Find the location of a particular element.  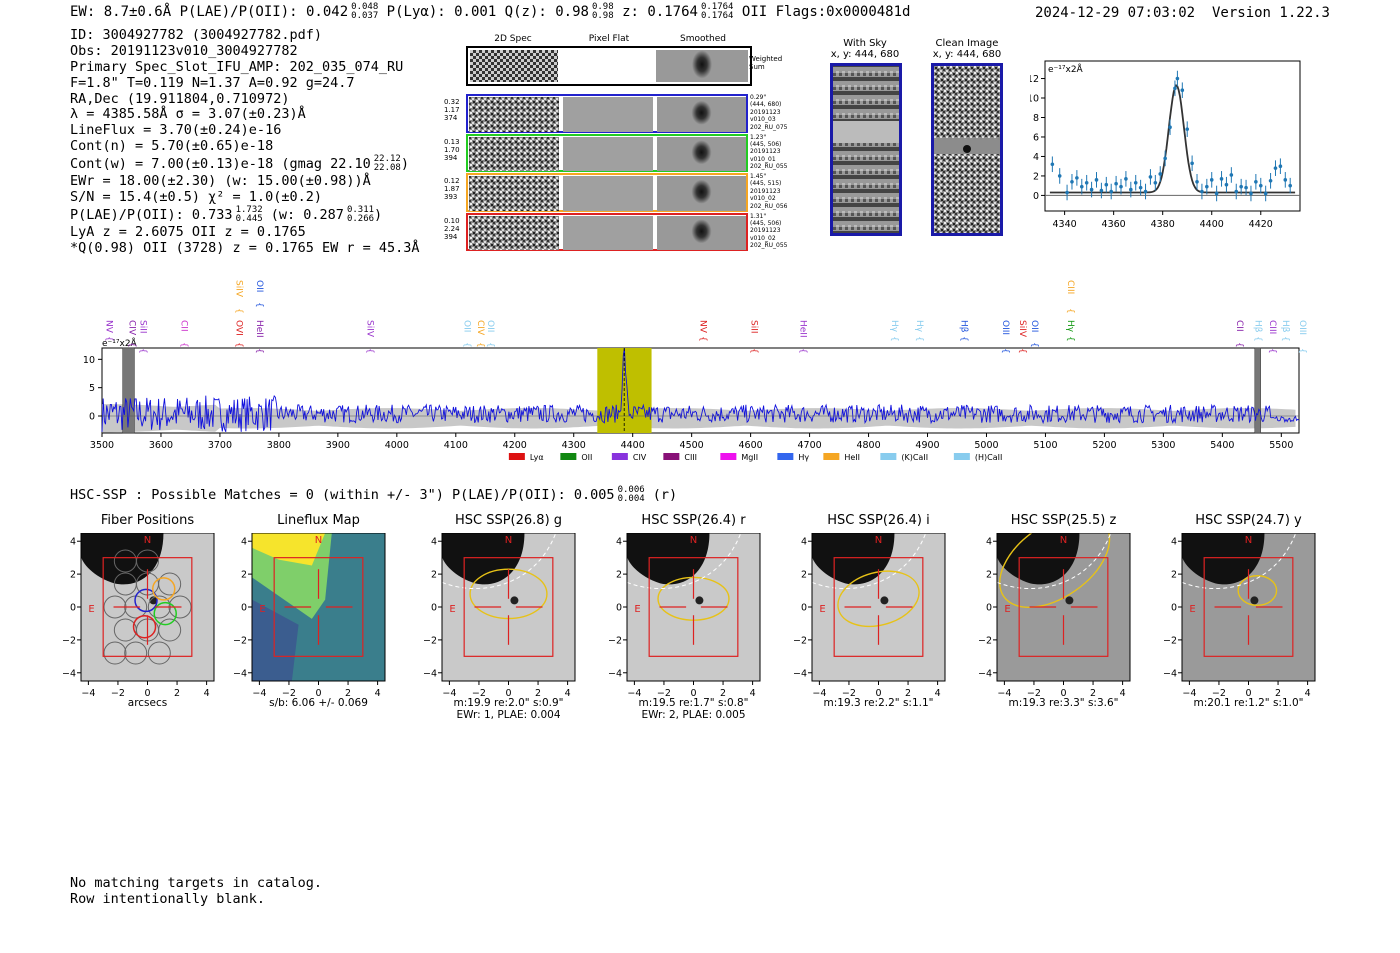

info-obs: Obs: 20191123v010_3004927782 is located at coordinates (184, 50).